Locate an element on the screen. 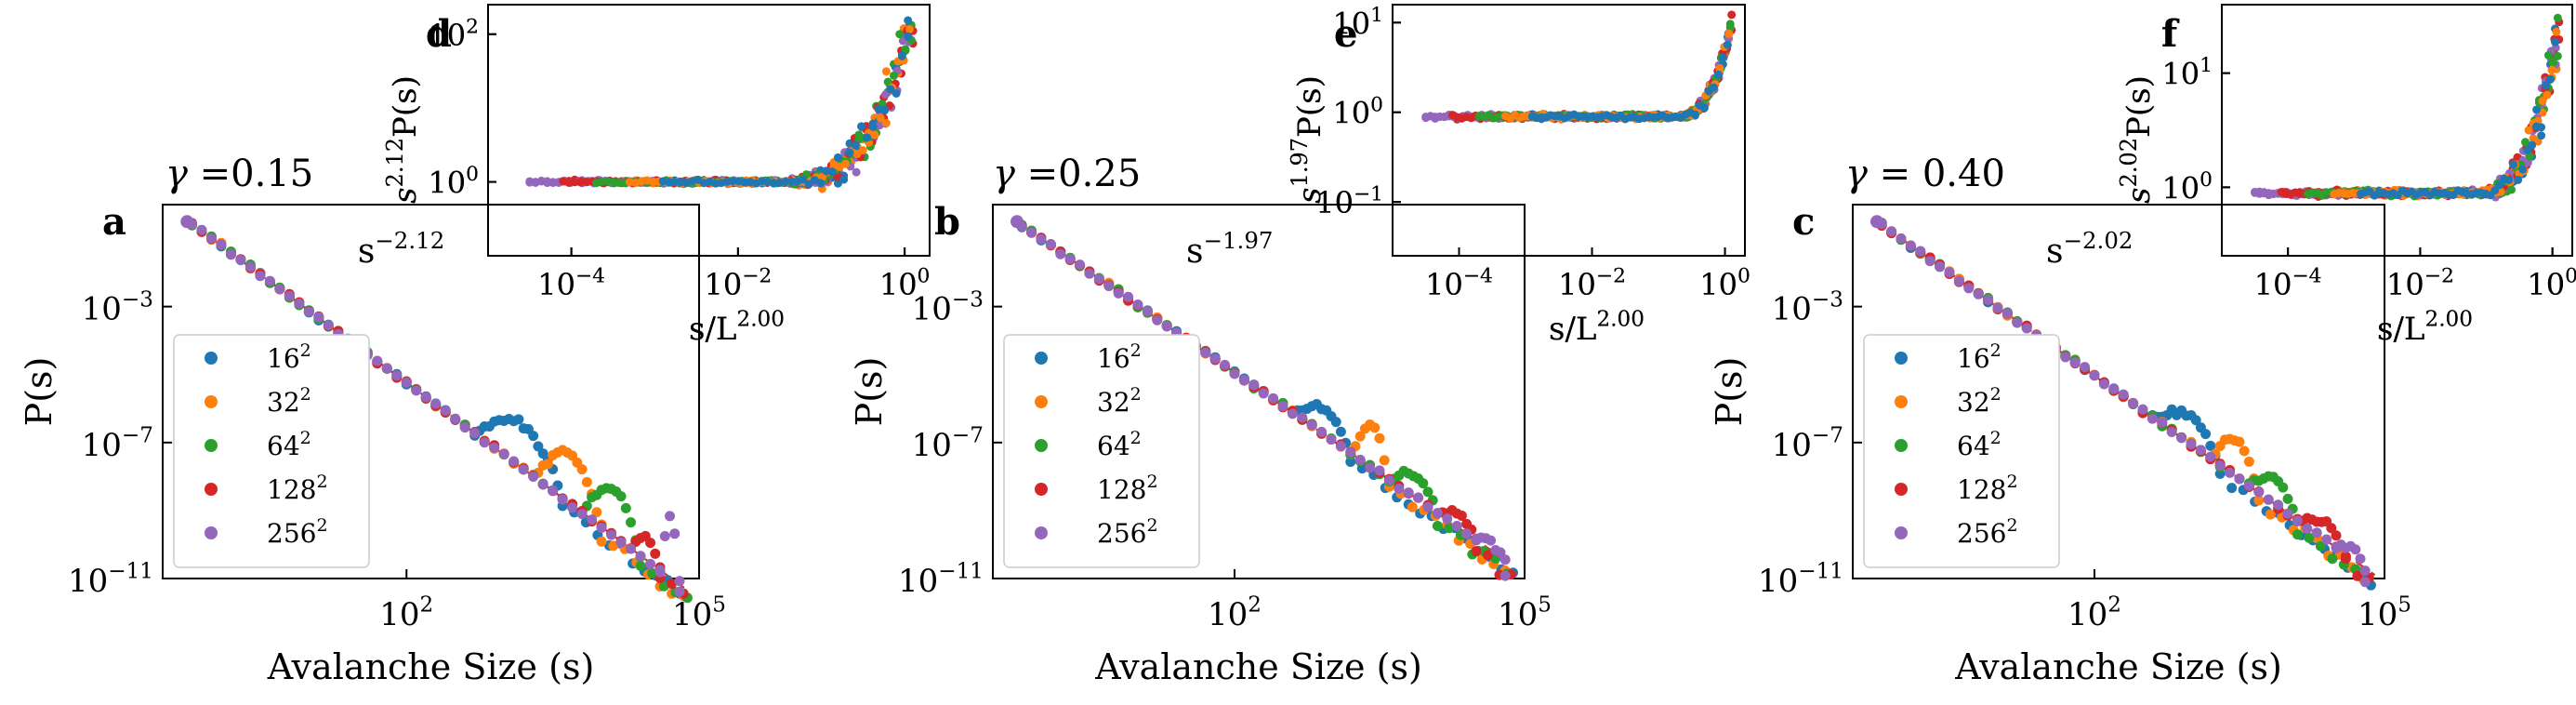  fit-label: s−2.12 is located at coordinates (401, 249).